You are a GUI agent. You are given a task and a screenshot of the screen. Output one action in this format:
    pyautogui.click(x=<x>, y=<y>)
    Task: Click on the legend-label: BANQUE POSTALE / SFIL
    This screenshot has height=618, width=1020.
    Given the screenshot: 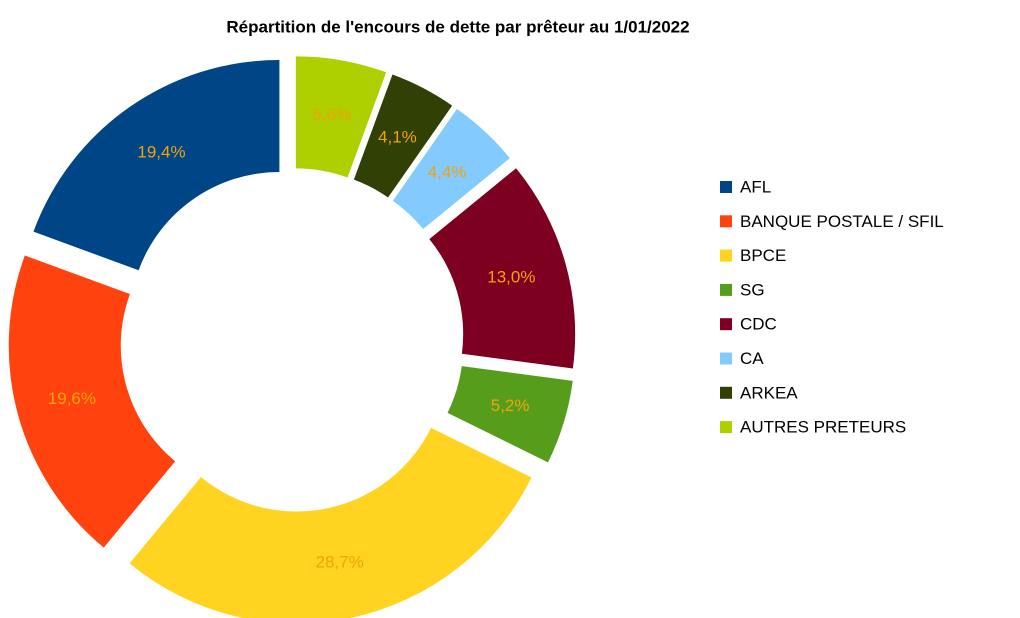 What is the action you would take?
    pyautogui.click(x=842, y=221)
    